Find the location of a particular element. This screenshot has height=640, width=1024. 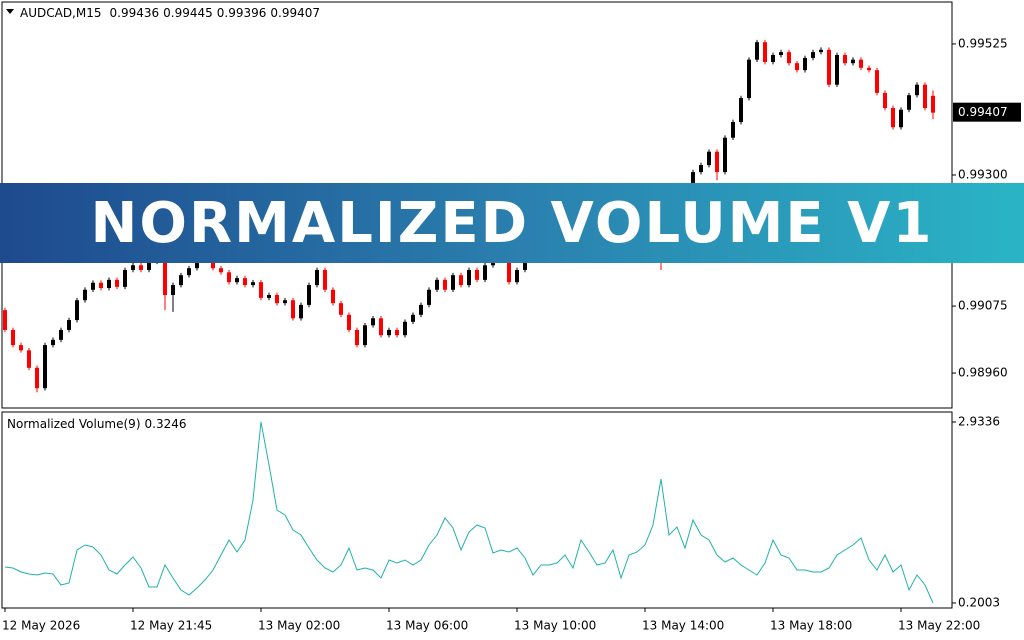

current-price-box is located at coordinates (987, 112).